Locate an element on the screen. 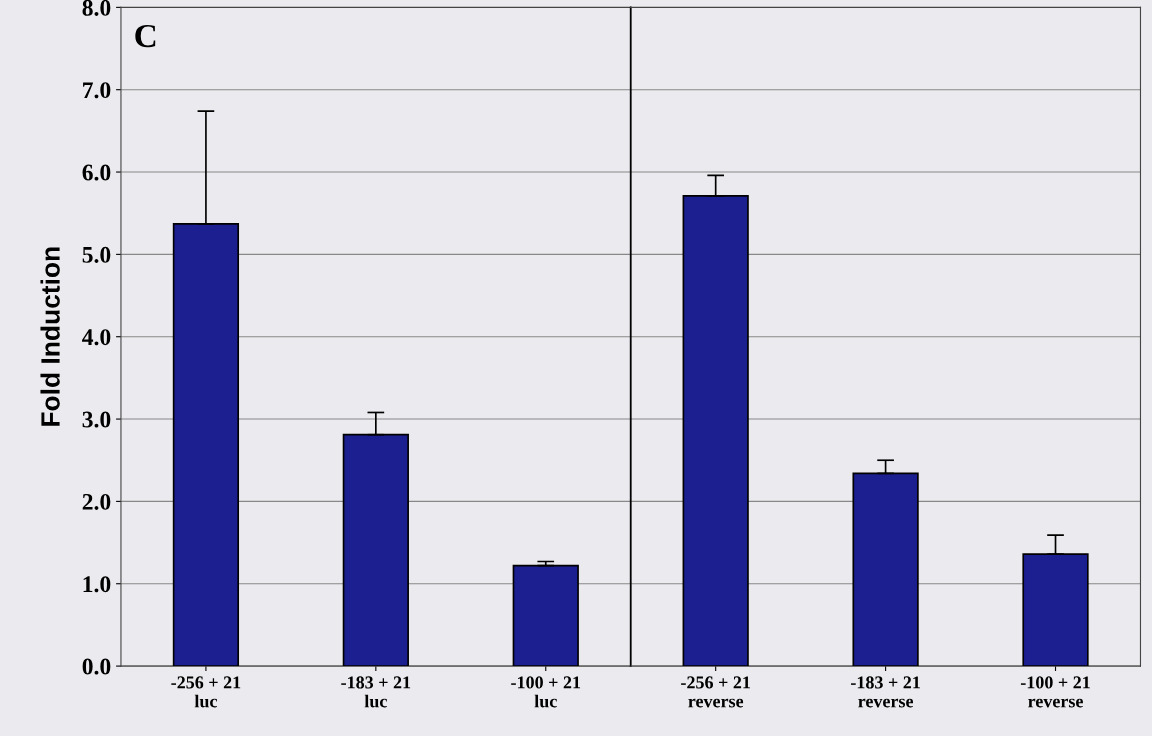  y-tick-label: 8.0 is located at coordinates (96, 8).